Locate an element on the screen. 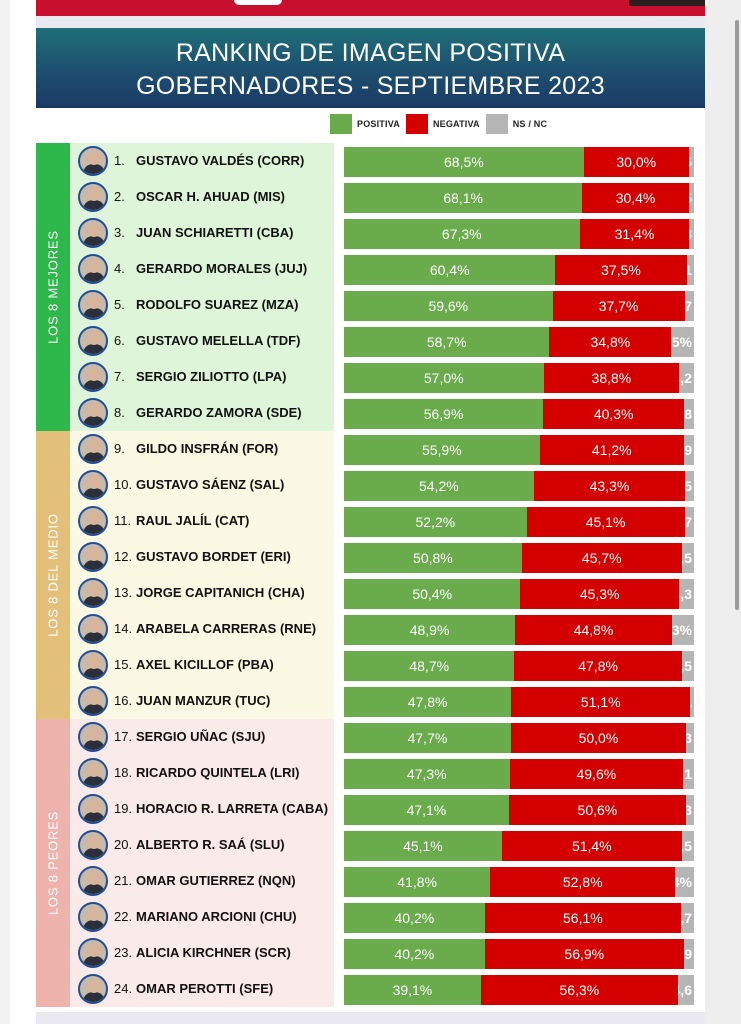 This screenshot has width=741, height=1024. bar-negativa: 30,0% is located at coordinates (636, 162).